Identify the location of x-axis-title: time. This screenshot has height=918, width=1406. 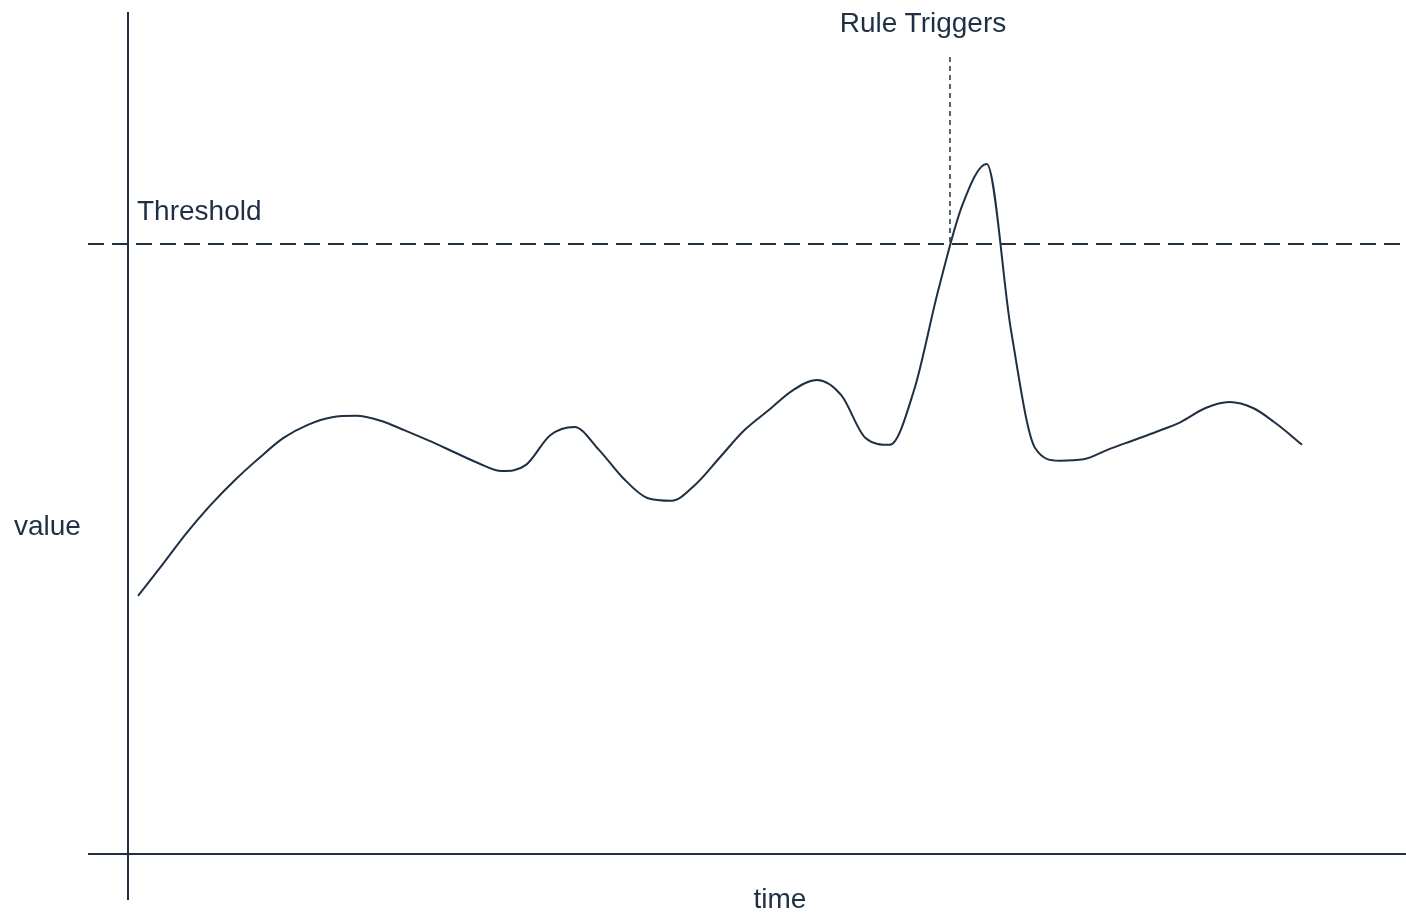
(780, 898).